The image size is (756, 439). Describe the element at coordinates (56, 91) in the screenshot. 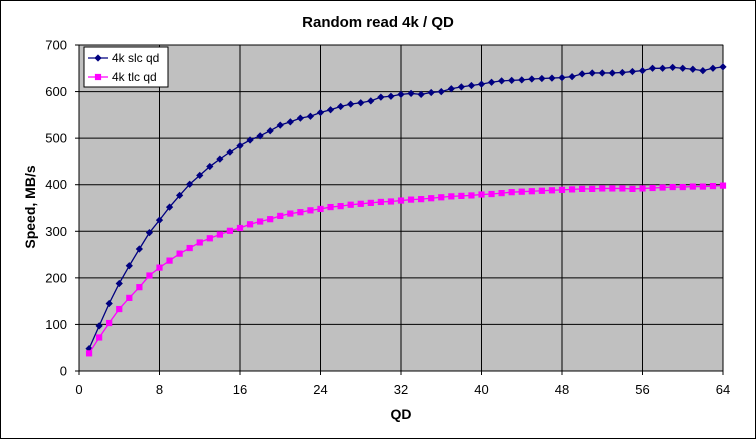

I see `y-tick-label: 600` at that location.